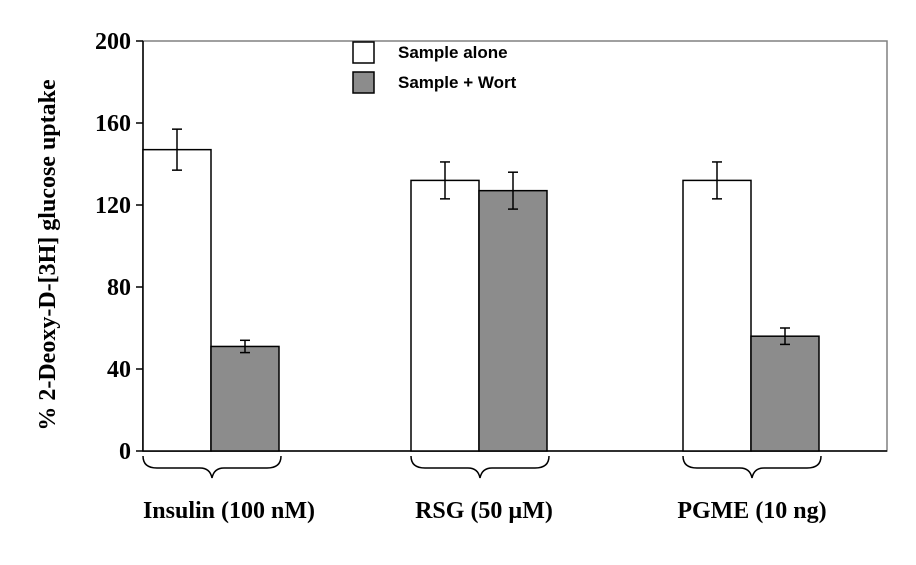 The image size is (916, 565). Describe the element at coordinates (453, 52) in the screenshot. I see `legend-label: Sample alone` at that location.